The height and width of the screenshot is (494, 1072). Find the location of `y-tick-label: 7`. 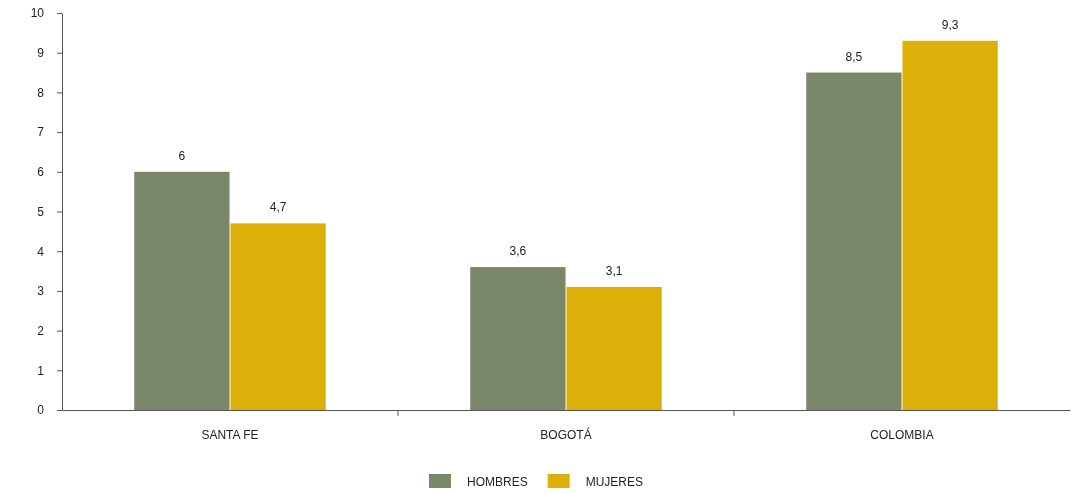

y-tick-label: 7 is located at coordinates (41, 132).